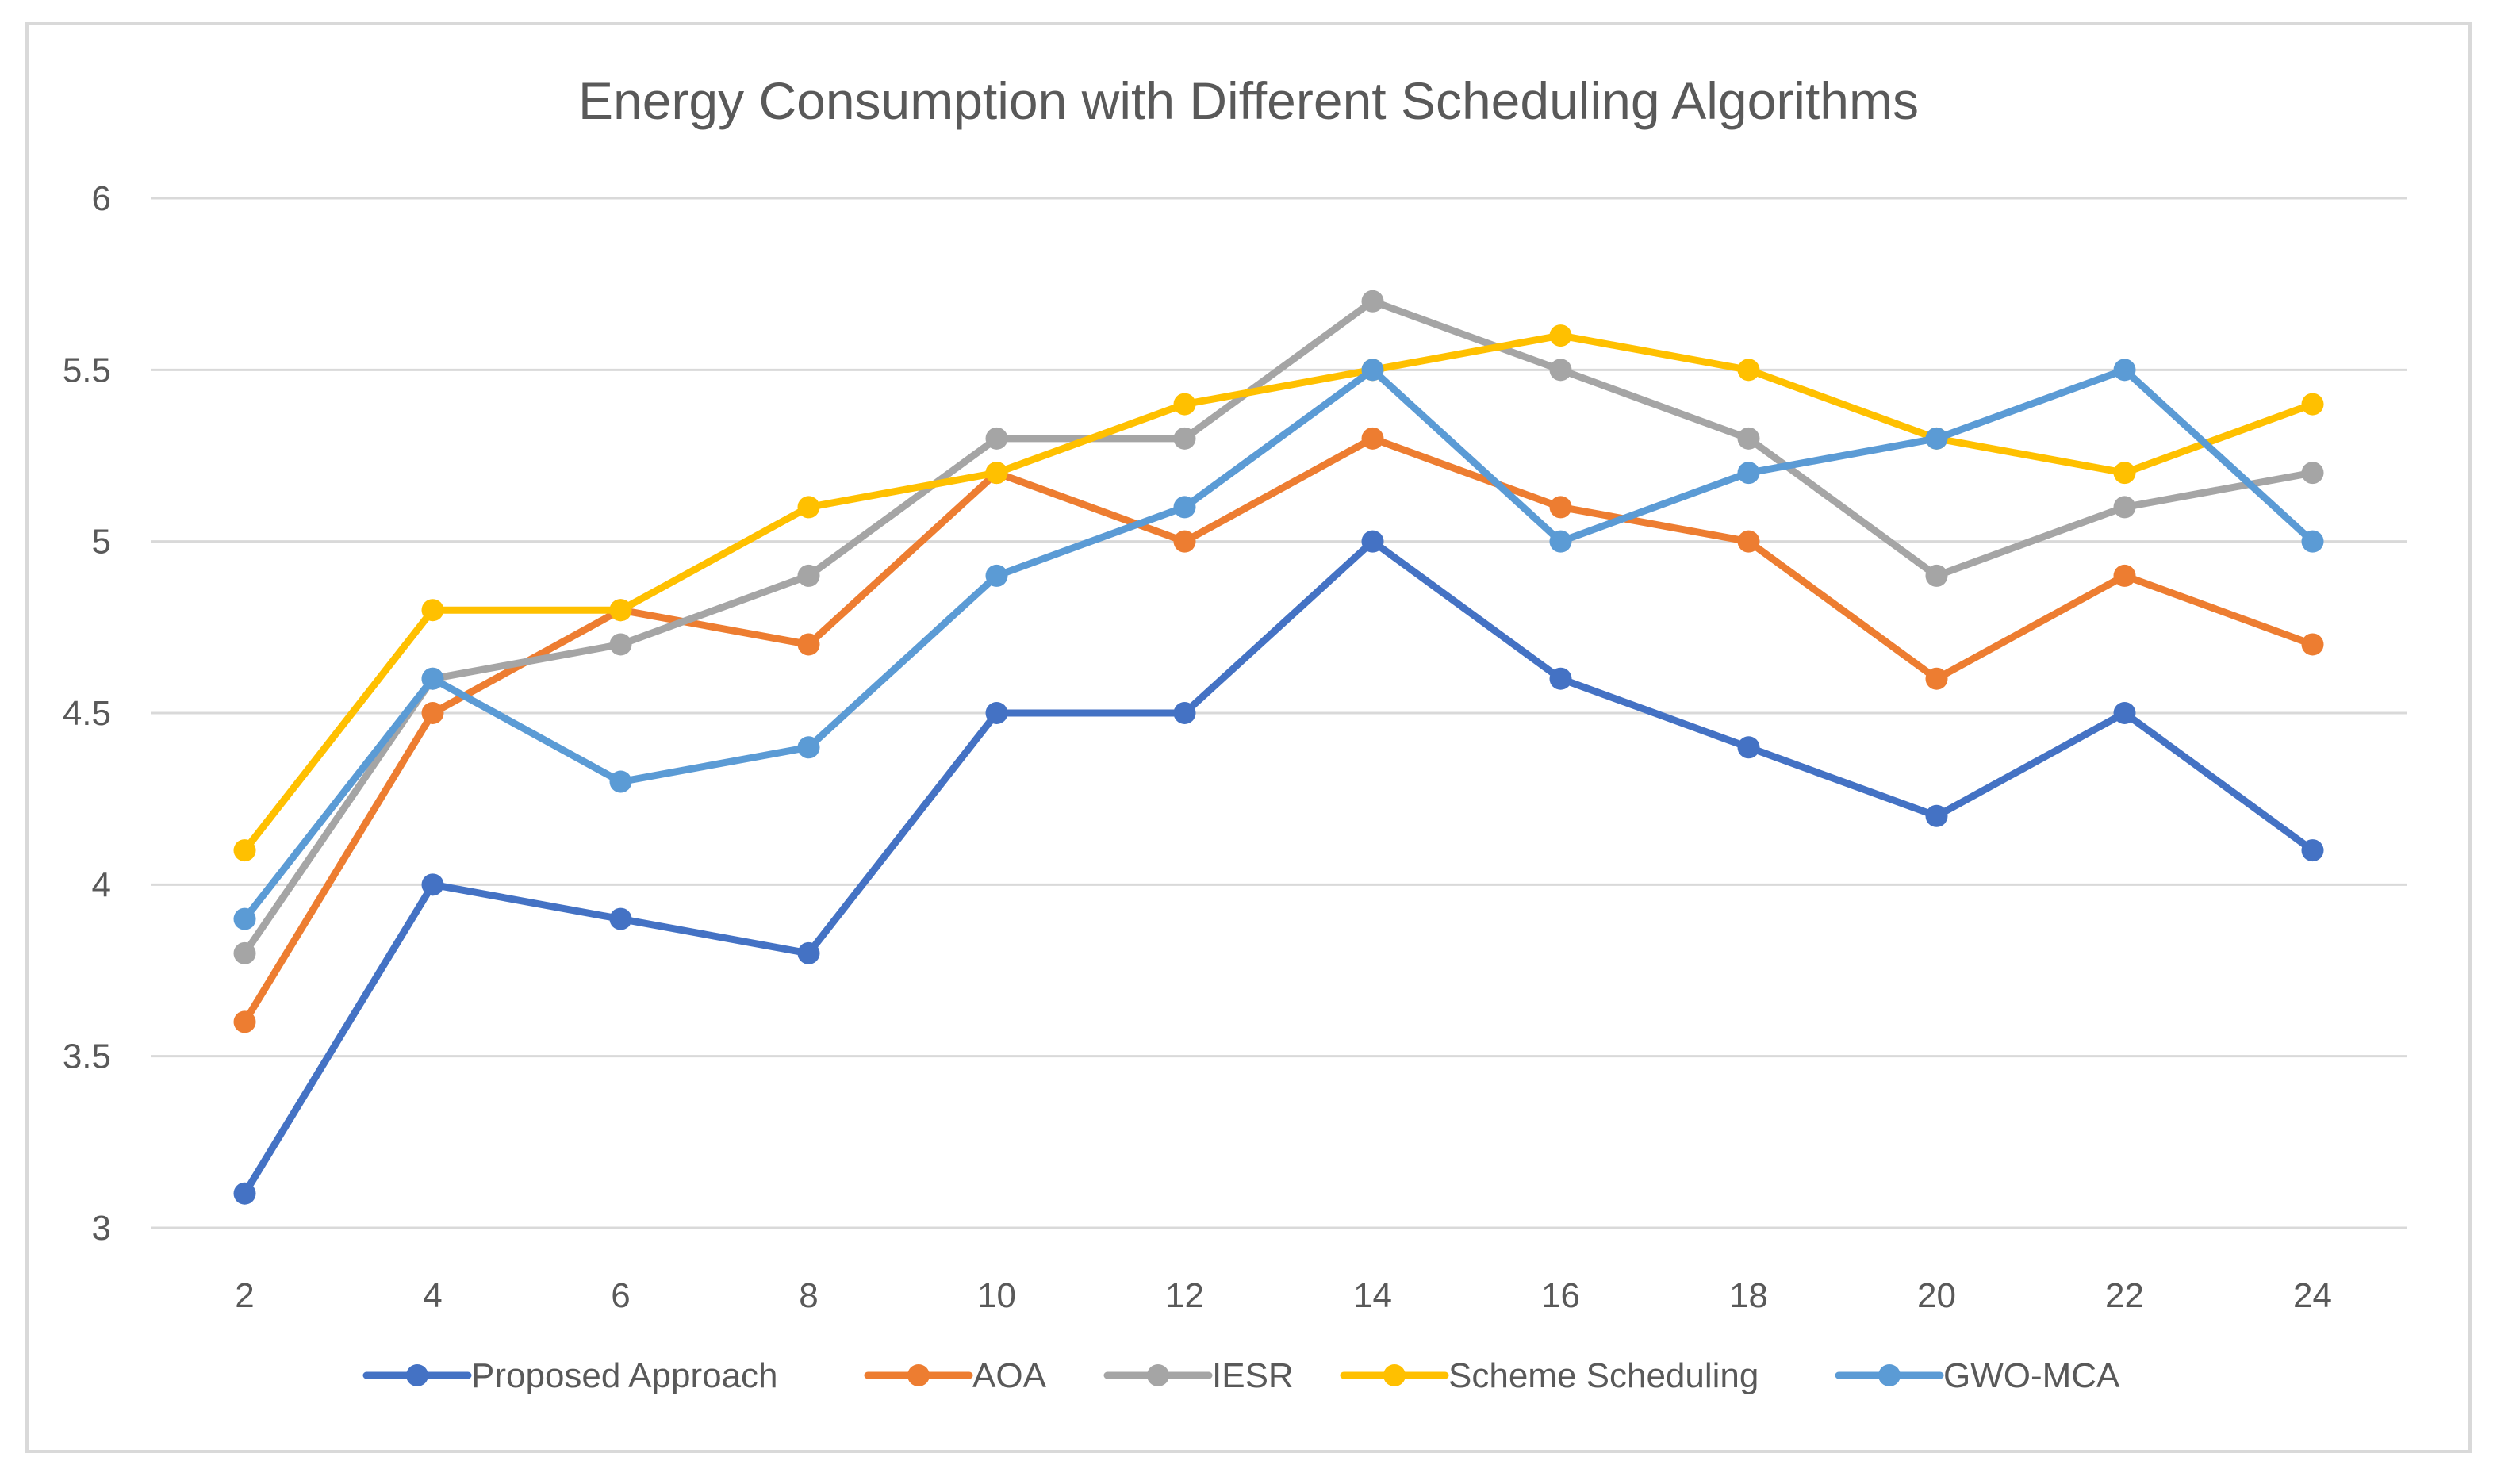 This screenshot has height=1484, width=2497. Describe the element at coordinates (2312, 1295) in the screenshot. I see `x-tick-label: 24` at that location.